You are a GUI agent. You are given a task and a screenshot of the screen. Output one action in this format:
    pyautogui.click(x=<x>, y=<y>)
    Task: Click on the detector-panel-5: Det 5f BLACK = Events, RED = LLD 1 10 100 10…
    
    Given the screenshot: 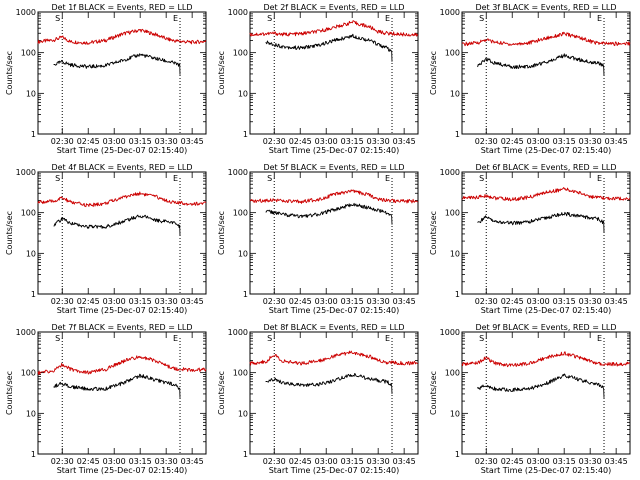 What is the action you would take?
    pyautogui.click(x=318, y=239)
    